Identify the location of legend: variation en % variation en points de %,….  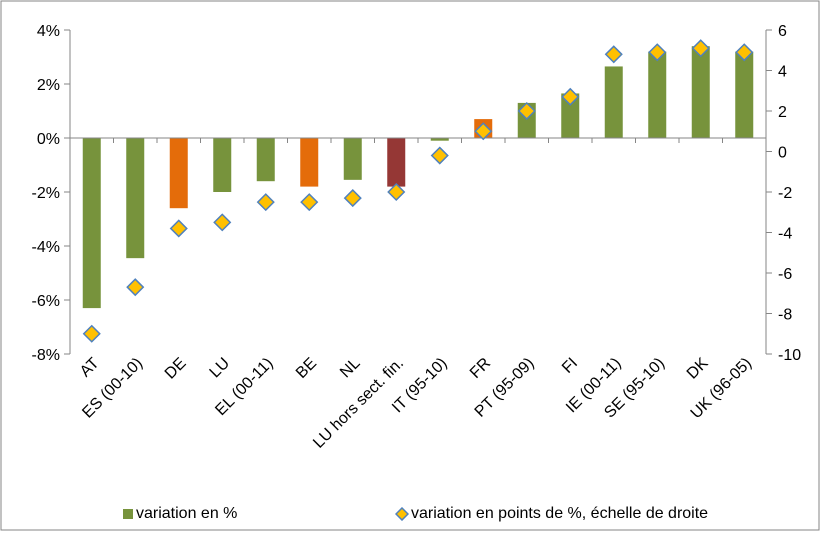
(410, 516).